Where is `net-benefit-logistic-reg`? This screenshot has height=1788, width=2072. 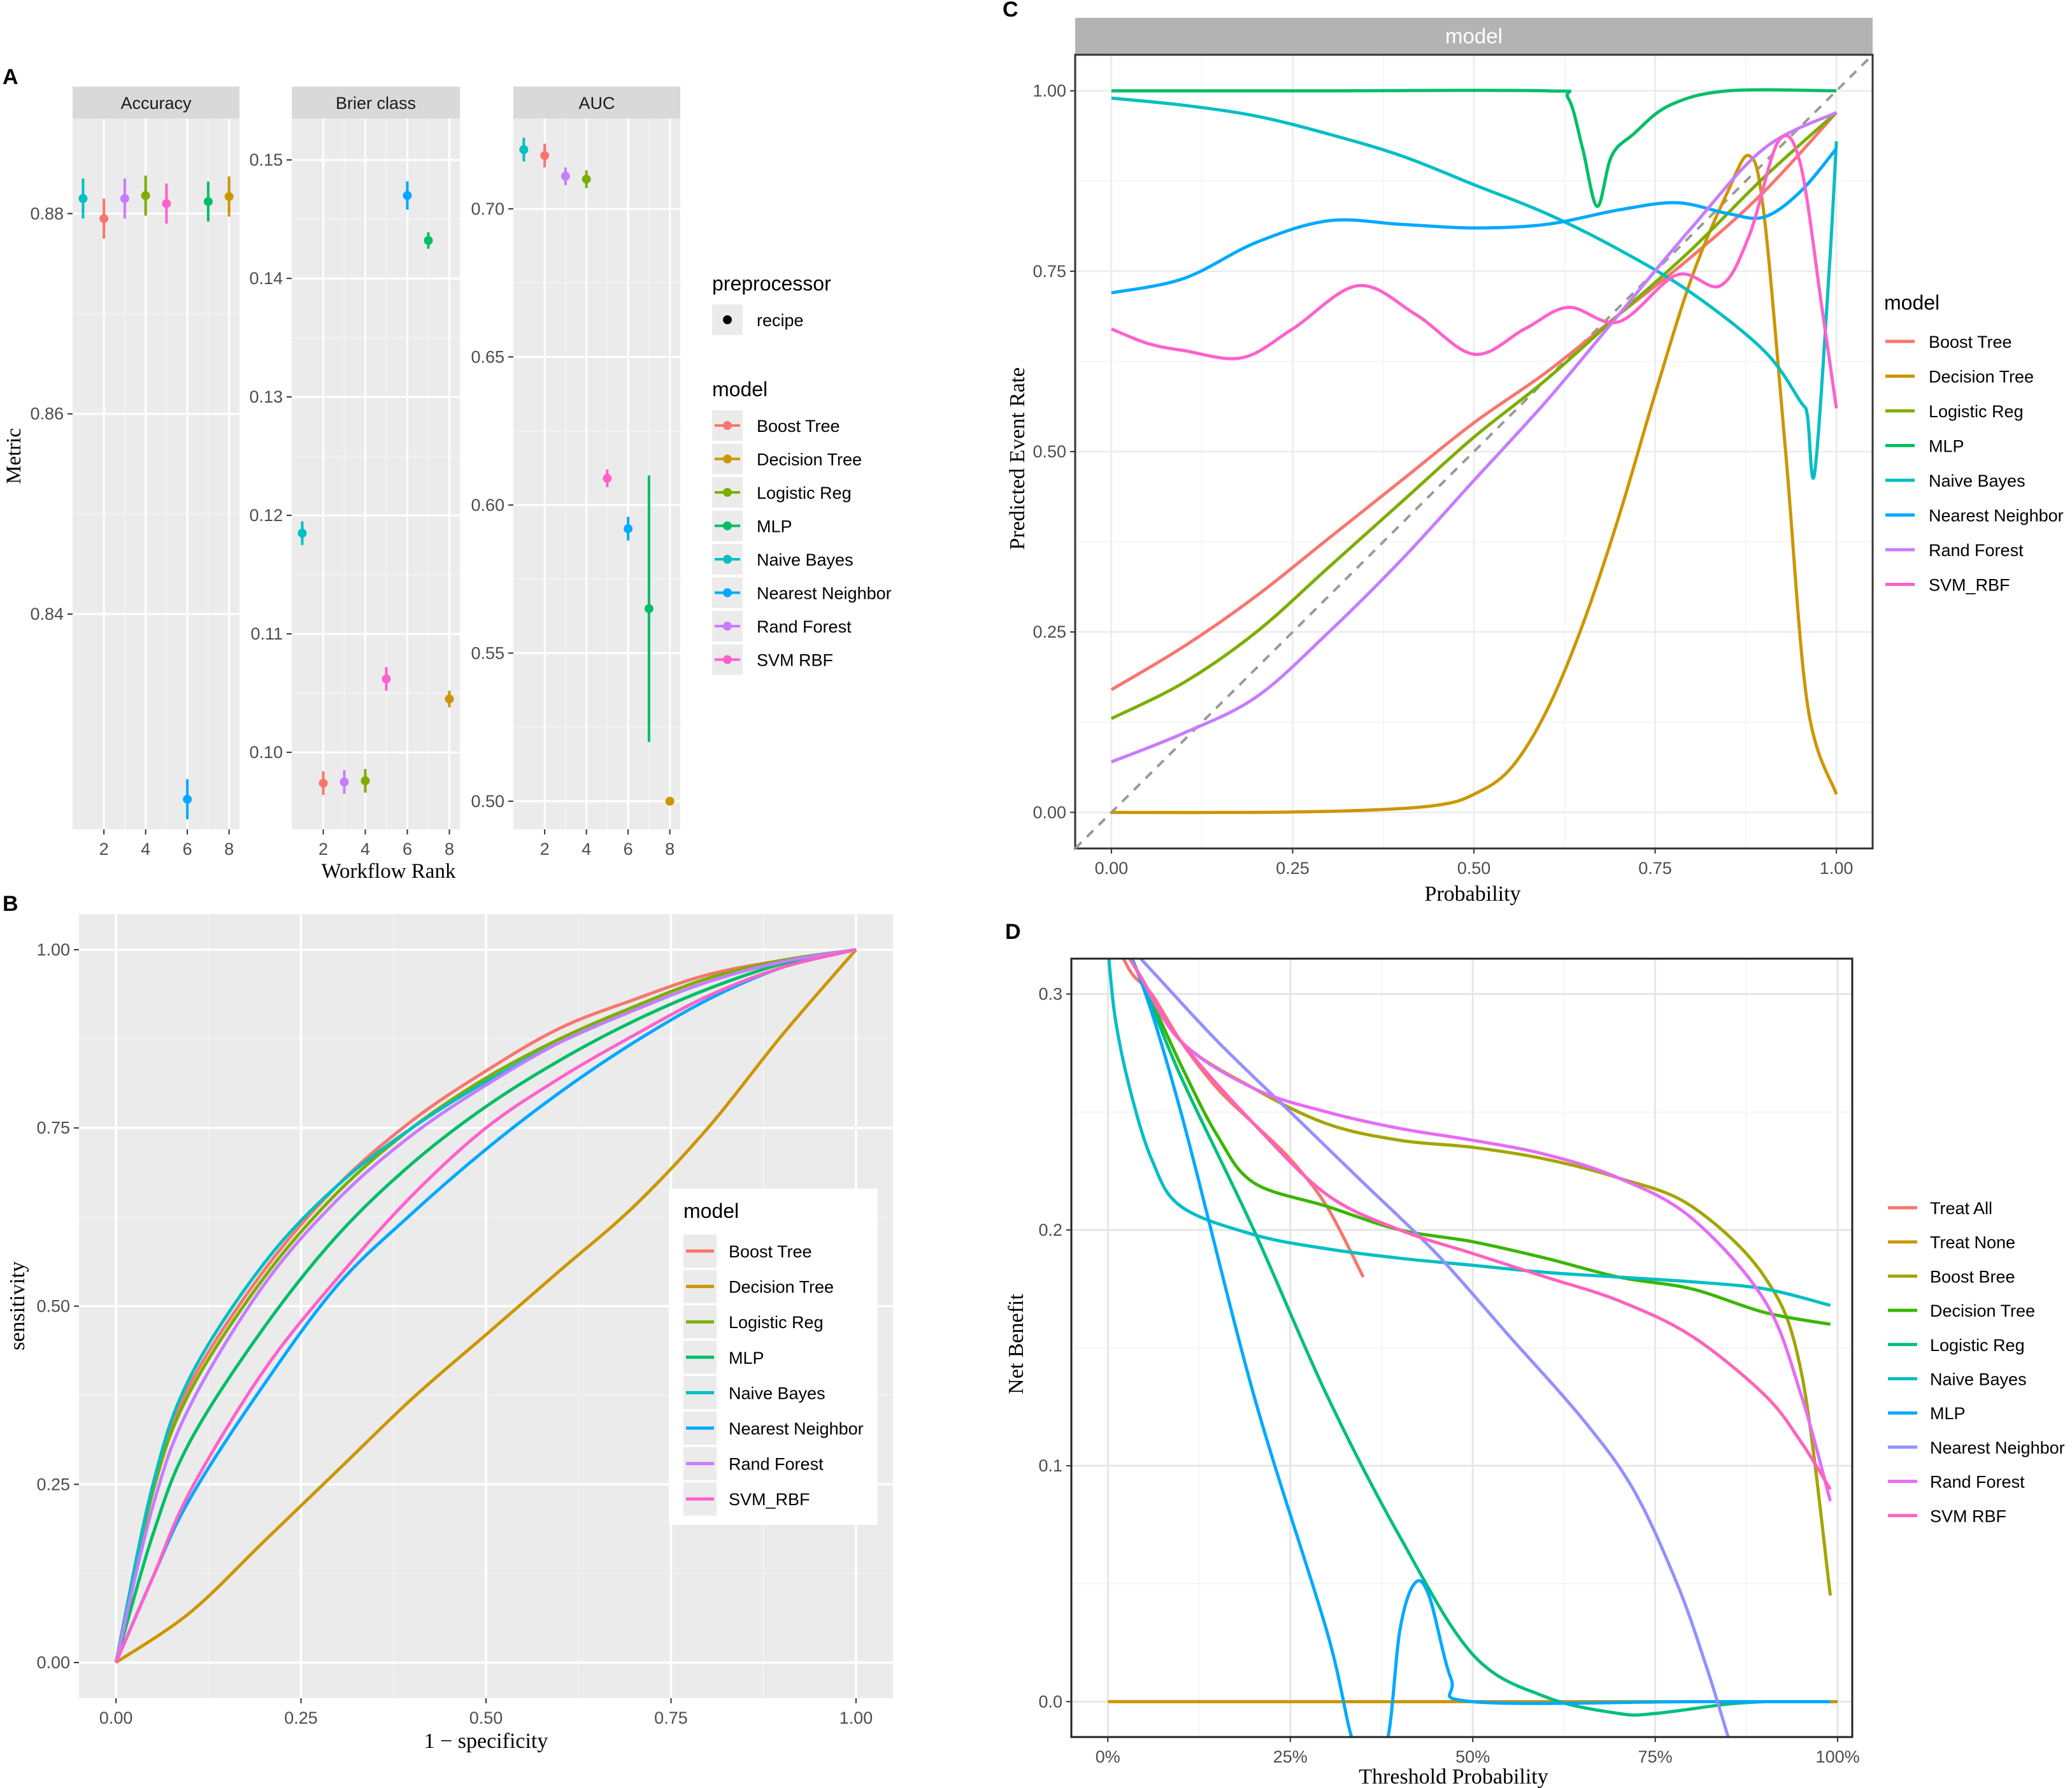 net-benefit-logistic-reg is located at coordinates (1447, 1338).